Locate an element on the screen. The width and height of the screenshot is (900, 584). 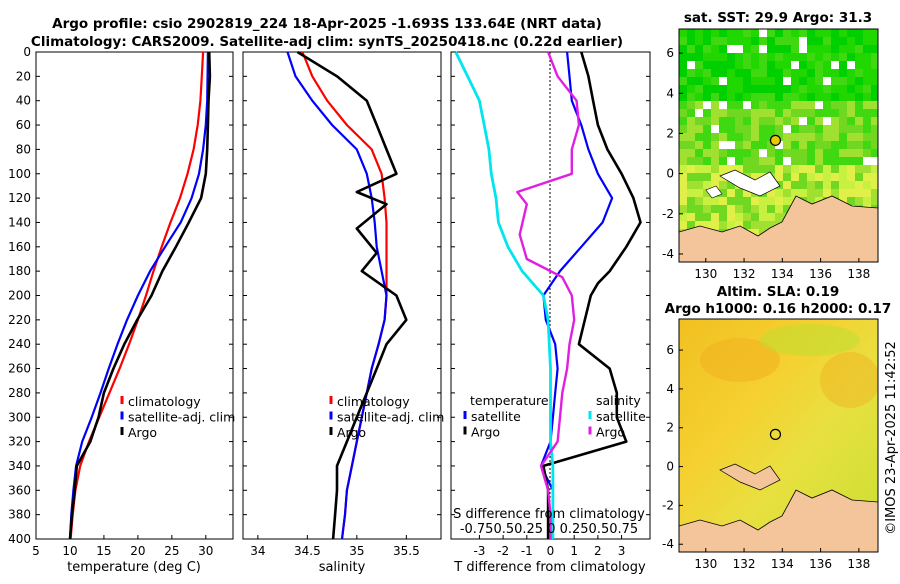
depth-tick-label: 360 is located at coordinates (19, 490).